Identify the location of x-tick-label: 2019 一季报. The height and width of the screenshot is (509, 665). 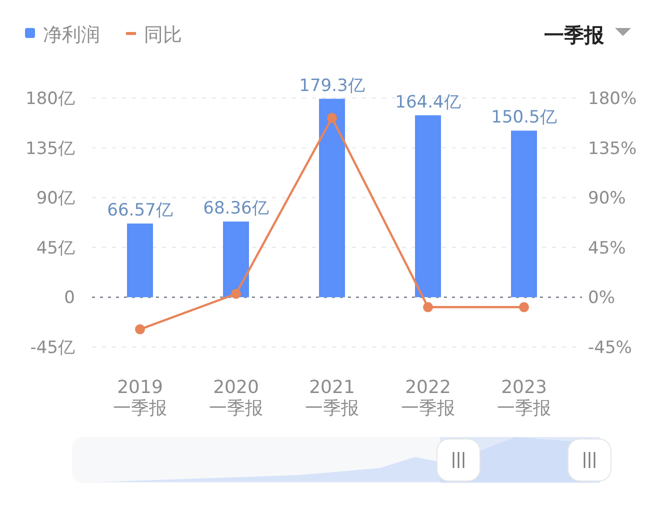
(140, 398).